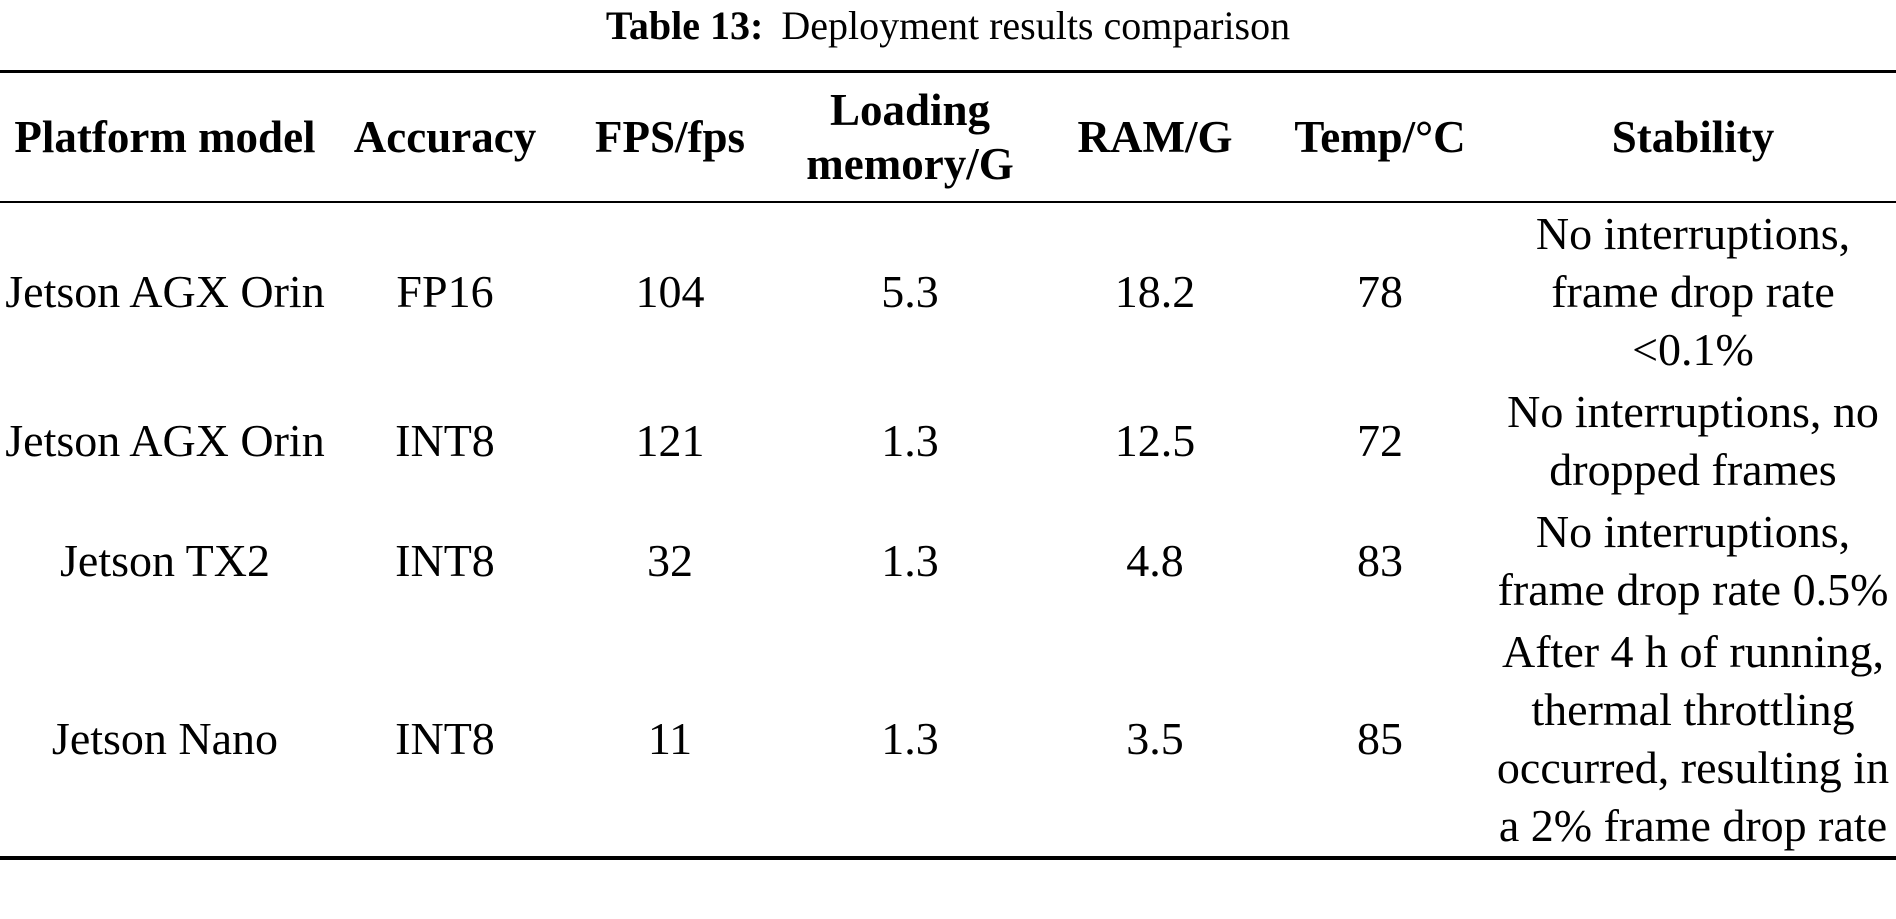  Describe the element at coordinates (1693, 291) in the screenshot. I see `cell-stability: No interruptions, frame drop rate <0.1%` at that location.